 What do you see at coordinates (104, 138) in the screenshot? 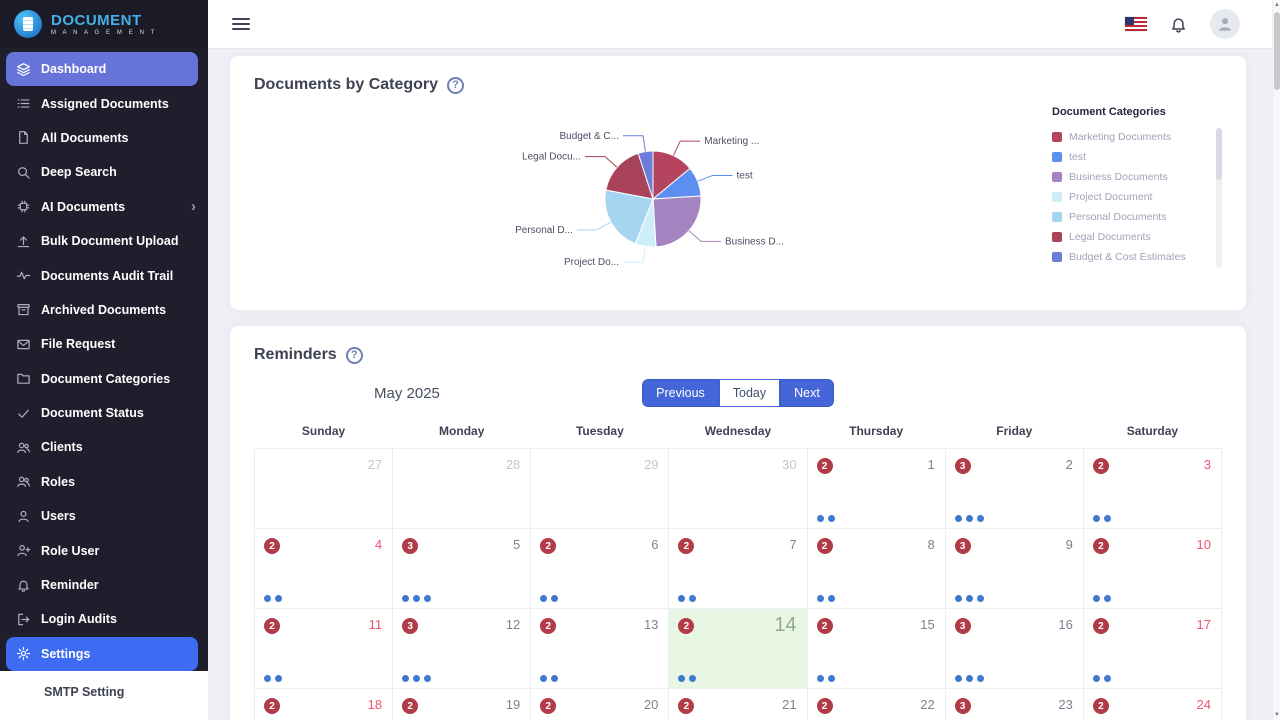
I see `sidebar-item-all-documents: All Documents` at bounding box center [104, 138].